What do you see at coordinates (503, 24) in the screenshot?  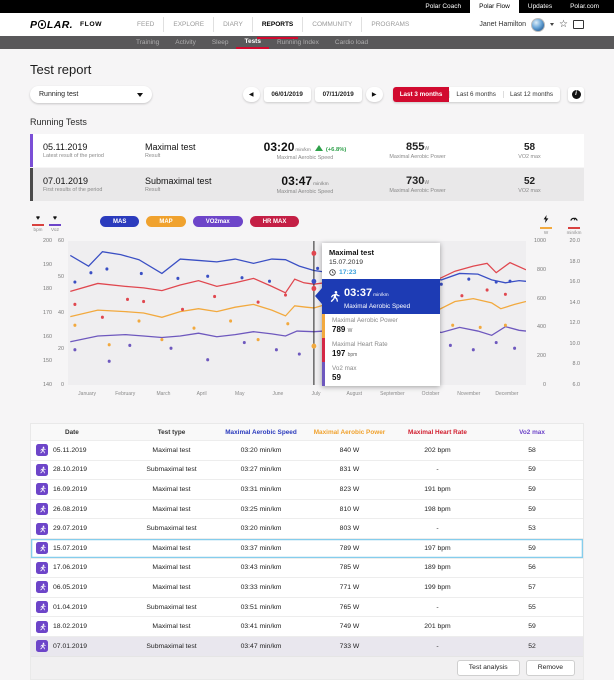 I see `user-name: Janet Hamilton` at bounding box center [503, 24].